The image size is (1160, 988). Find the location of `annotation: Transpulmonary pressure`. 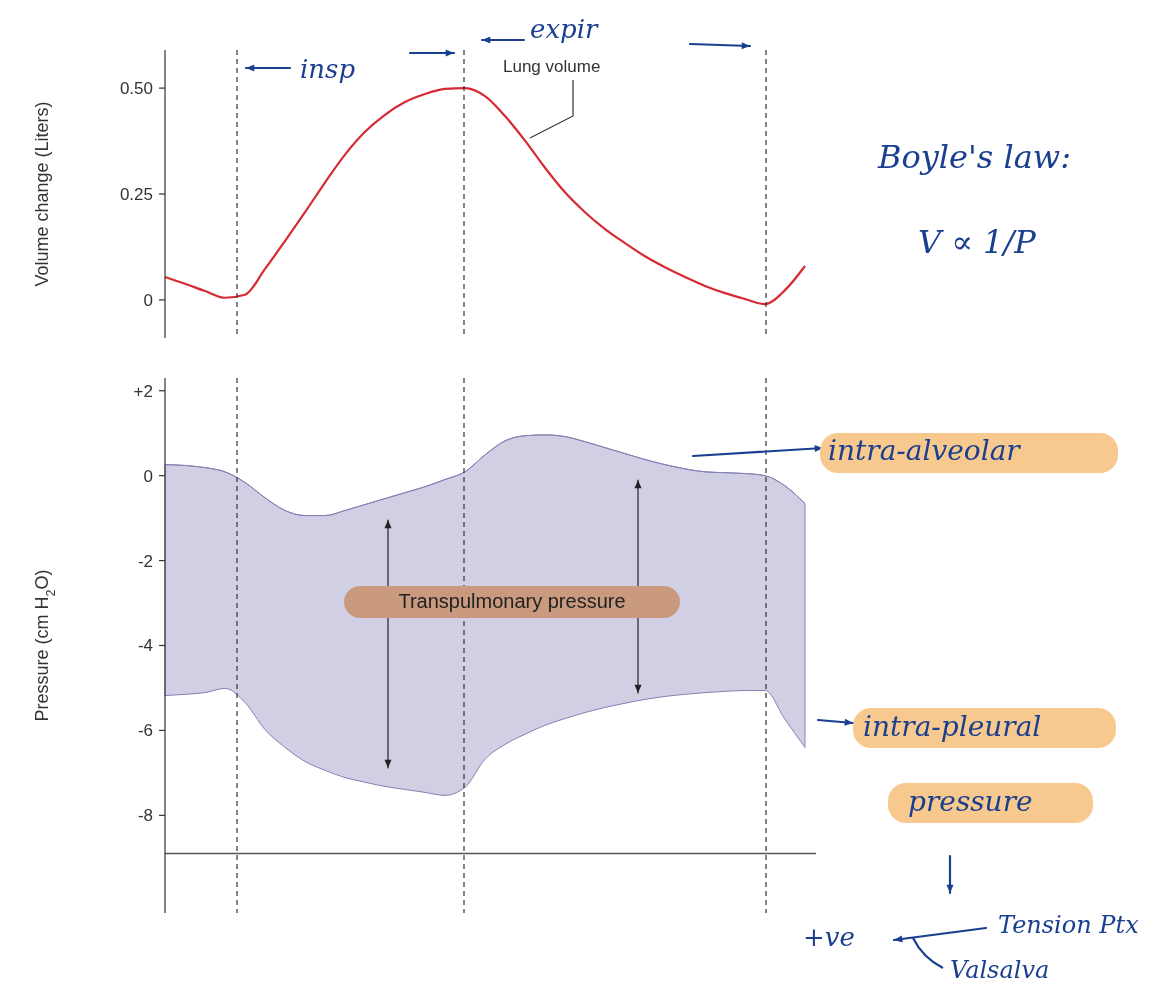

annotation: Transpulmonary pressure is located at coordinates (512, 601).